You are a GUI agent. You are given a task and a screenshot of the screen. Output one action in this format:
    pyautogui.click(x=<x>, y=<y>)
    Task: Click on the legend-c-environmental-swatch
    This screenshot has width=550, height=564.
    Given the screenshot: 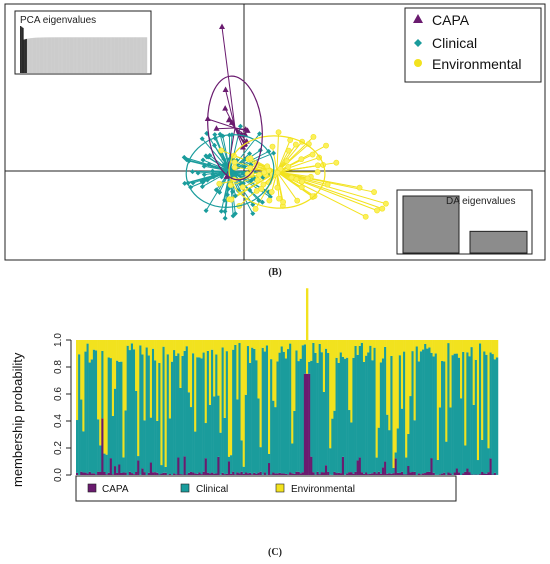 What is the action you would take?
    pyautogui.click(x=280, y=488)
    